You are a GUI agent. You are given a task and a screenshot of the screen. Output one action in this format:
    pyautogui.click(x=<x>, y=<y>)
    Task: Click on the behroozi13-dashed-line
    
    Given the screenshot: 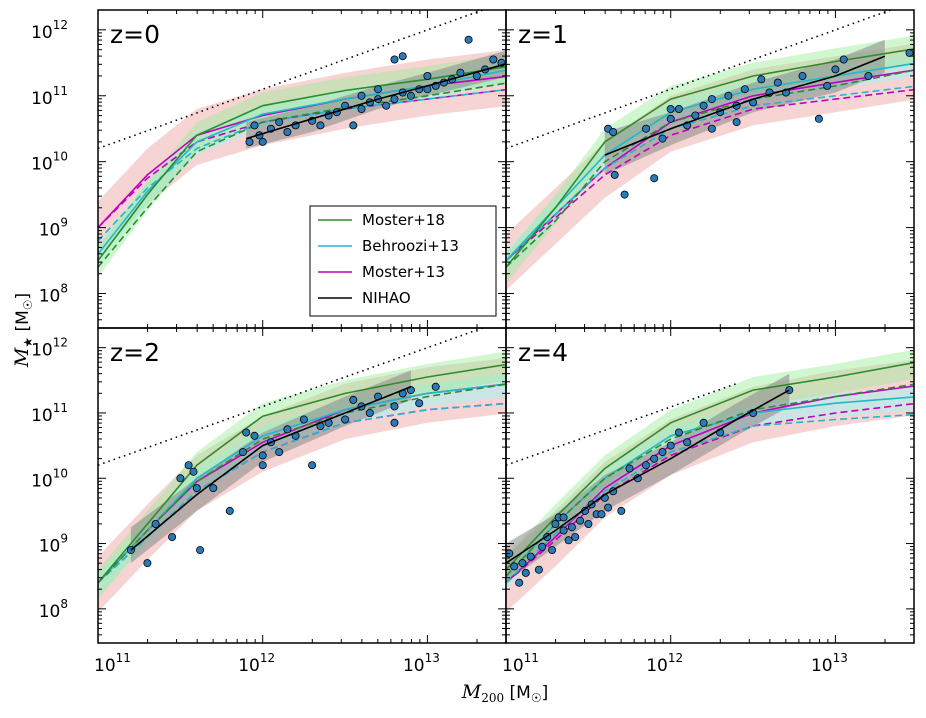 What is the action you would take?
    pyautogui.click(x=710, y=498)
    